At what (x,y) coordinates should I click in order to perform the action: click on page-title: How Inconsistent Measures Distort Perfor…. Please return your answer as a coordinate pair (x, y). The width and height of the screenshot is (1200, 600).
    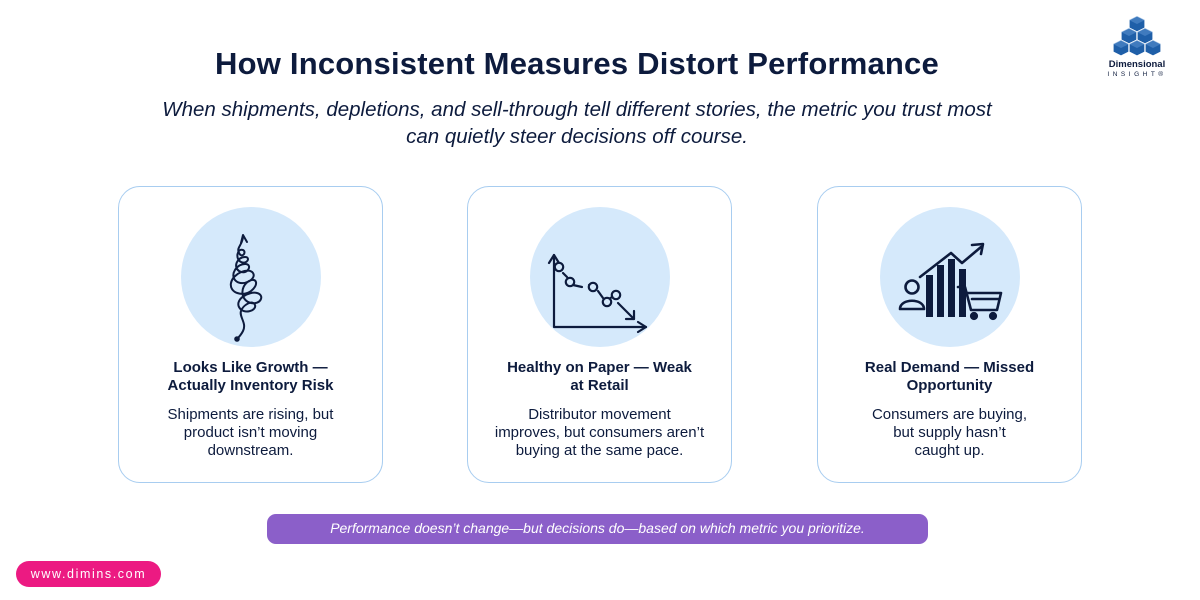
    Looking at the image, I should click on (577, 63).